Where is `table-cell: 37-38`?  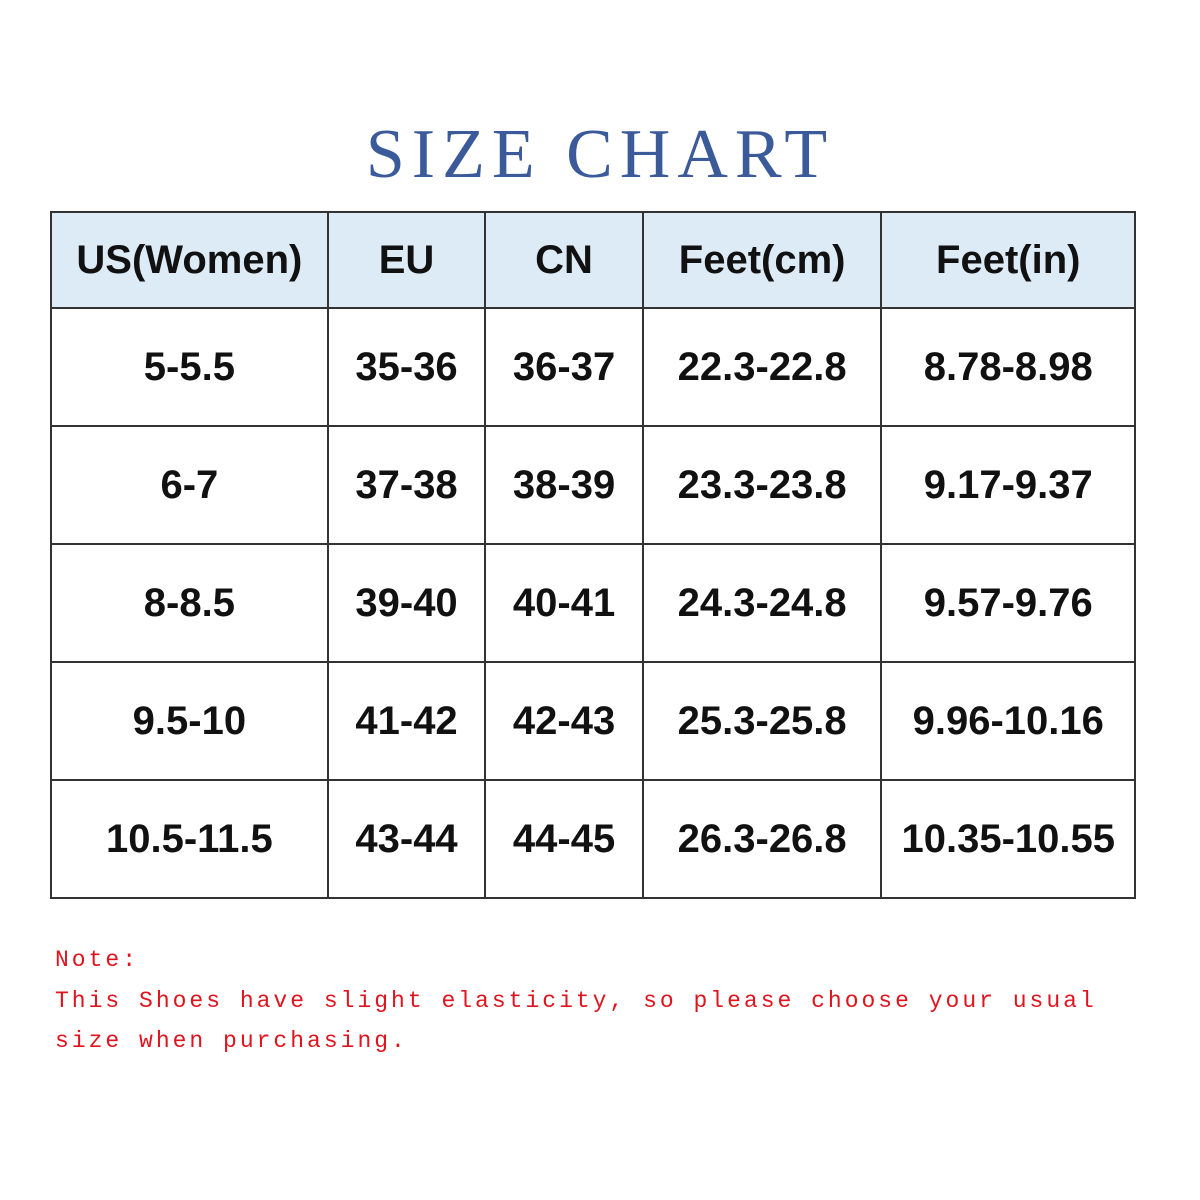 table-cell: 37-38 is located at coordinates (406, 485).